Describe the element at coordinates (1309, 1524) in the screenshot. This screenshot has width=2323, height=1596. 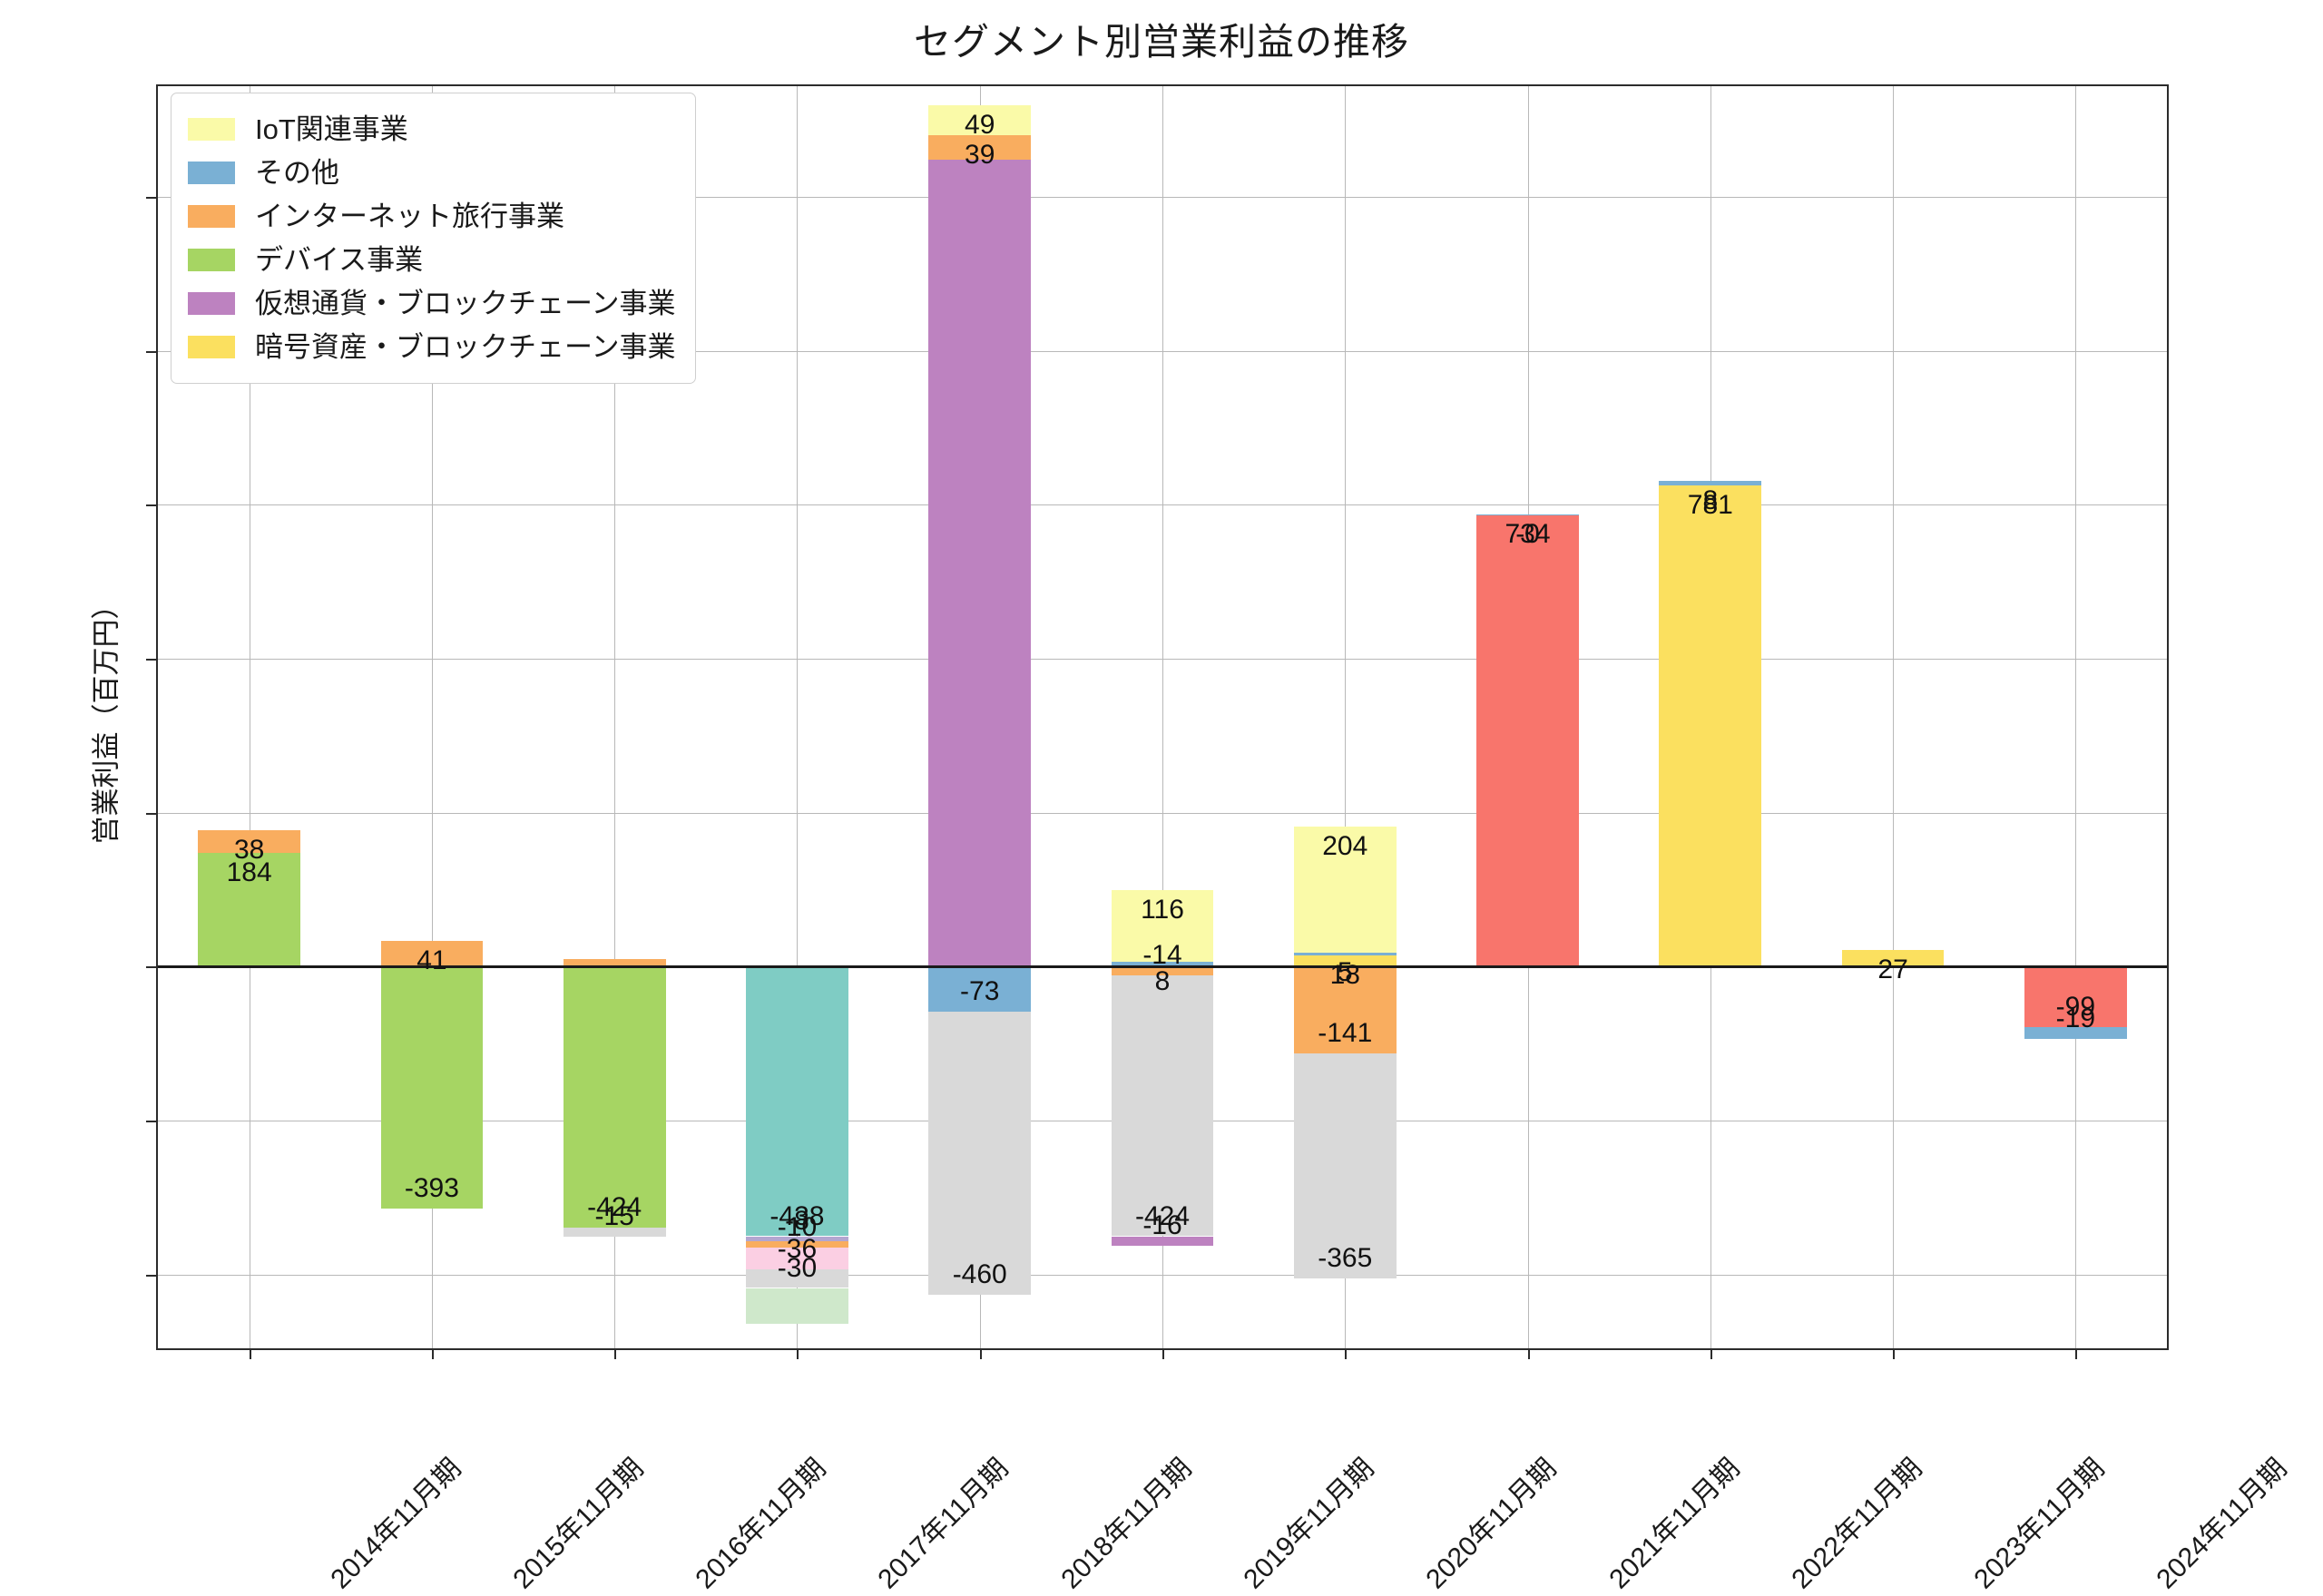
I see `x-axis-tick-label: 2019年11月期` at that location.